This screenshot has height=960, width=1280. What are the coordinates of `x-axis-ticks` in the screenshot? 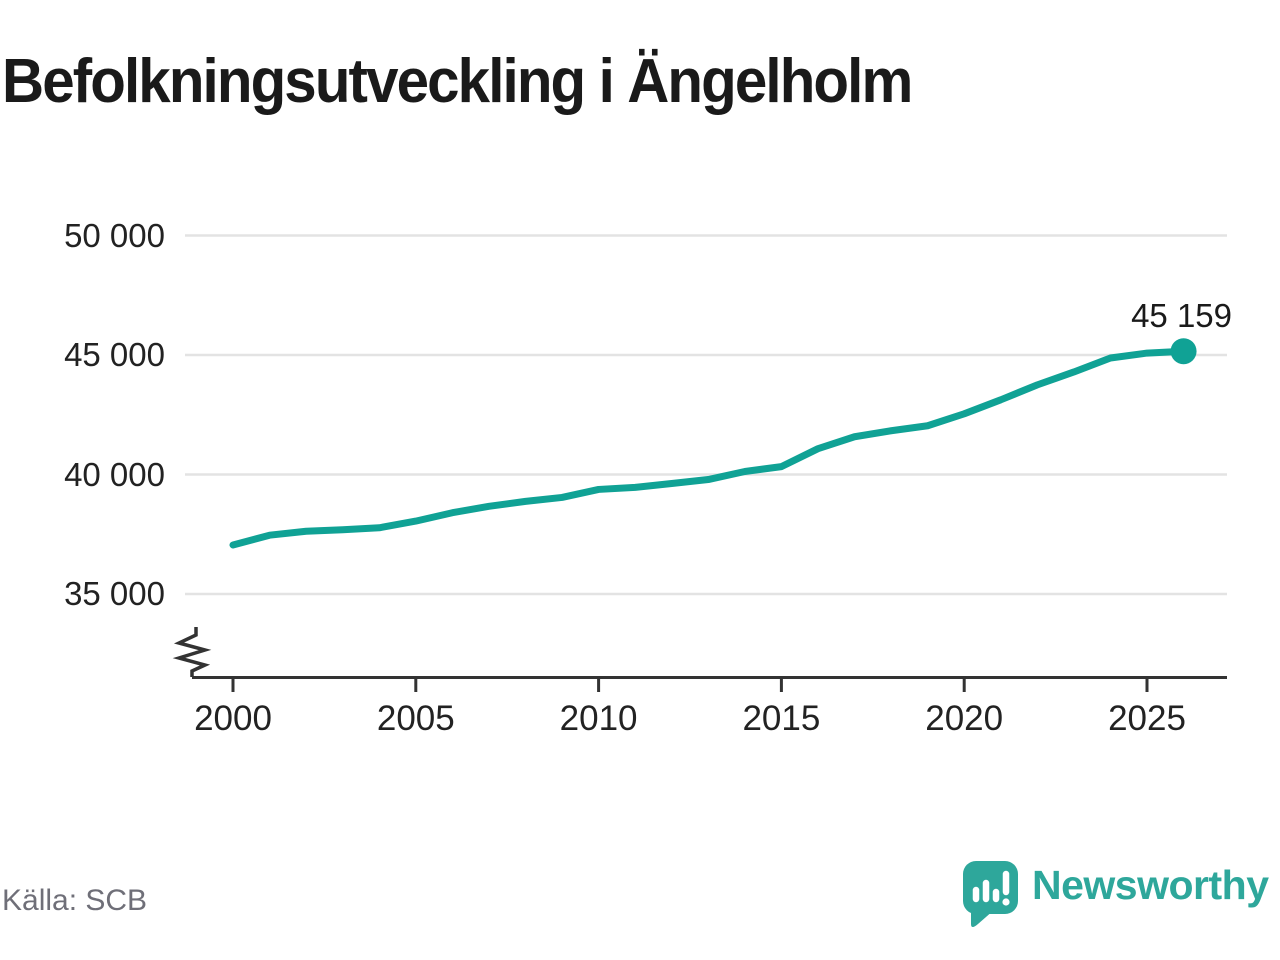 It's located at (690, 684).